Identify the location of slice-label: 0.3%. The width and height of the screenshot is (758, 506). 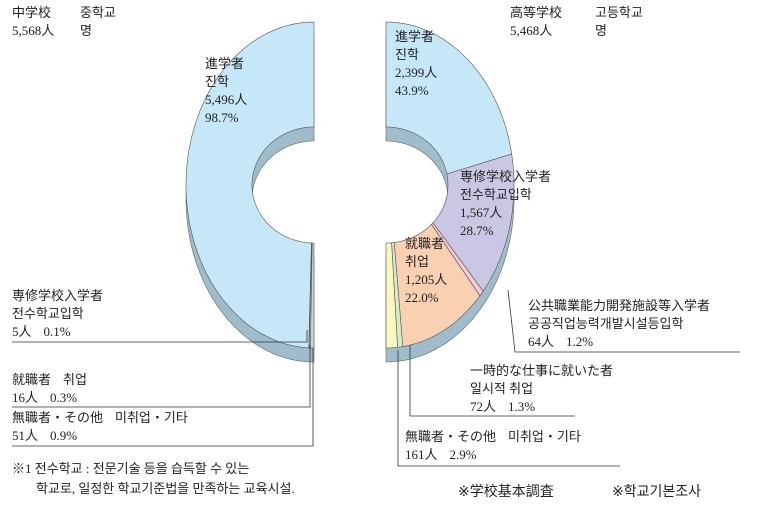
(63, 397).